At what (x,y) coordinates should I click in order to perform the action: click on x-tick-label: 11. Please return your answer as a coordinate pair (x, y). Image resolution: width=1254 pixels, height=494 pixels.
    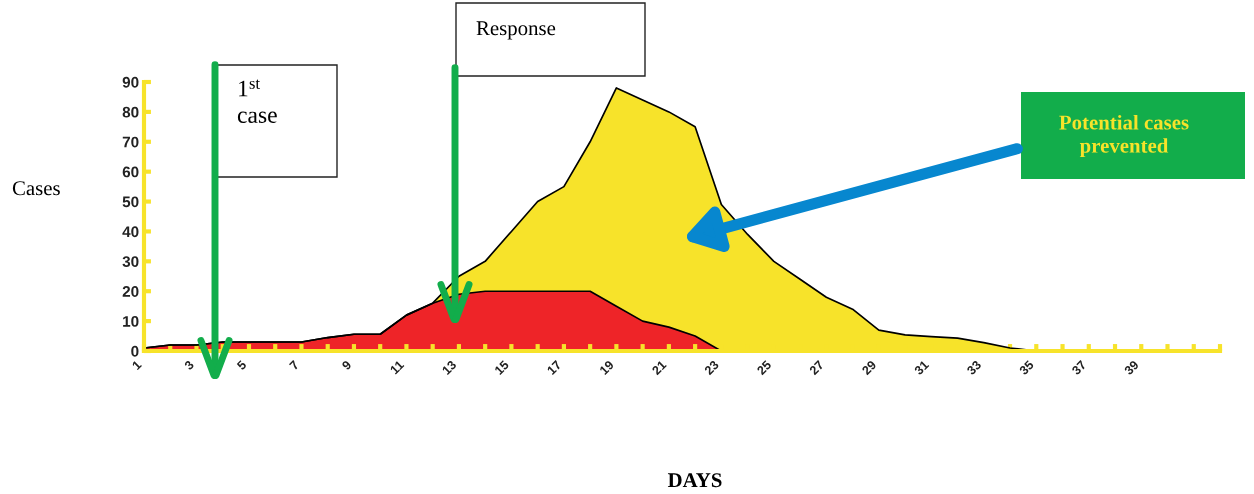
    Looking at the image, I should click on (397, 367).